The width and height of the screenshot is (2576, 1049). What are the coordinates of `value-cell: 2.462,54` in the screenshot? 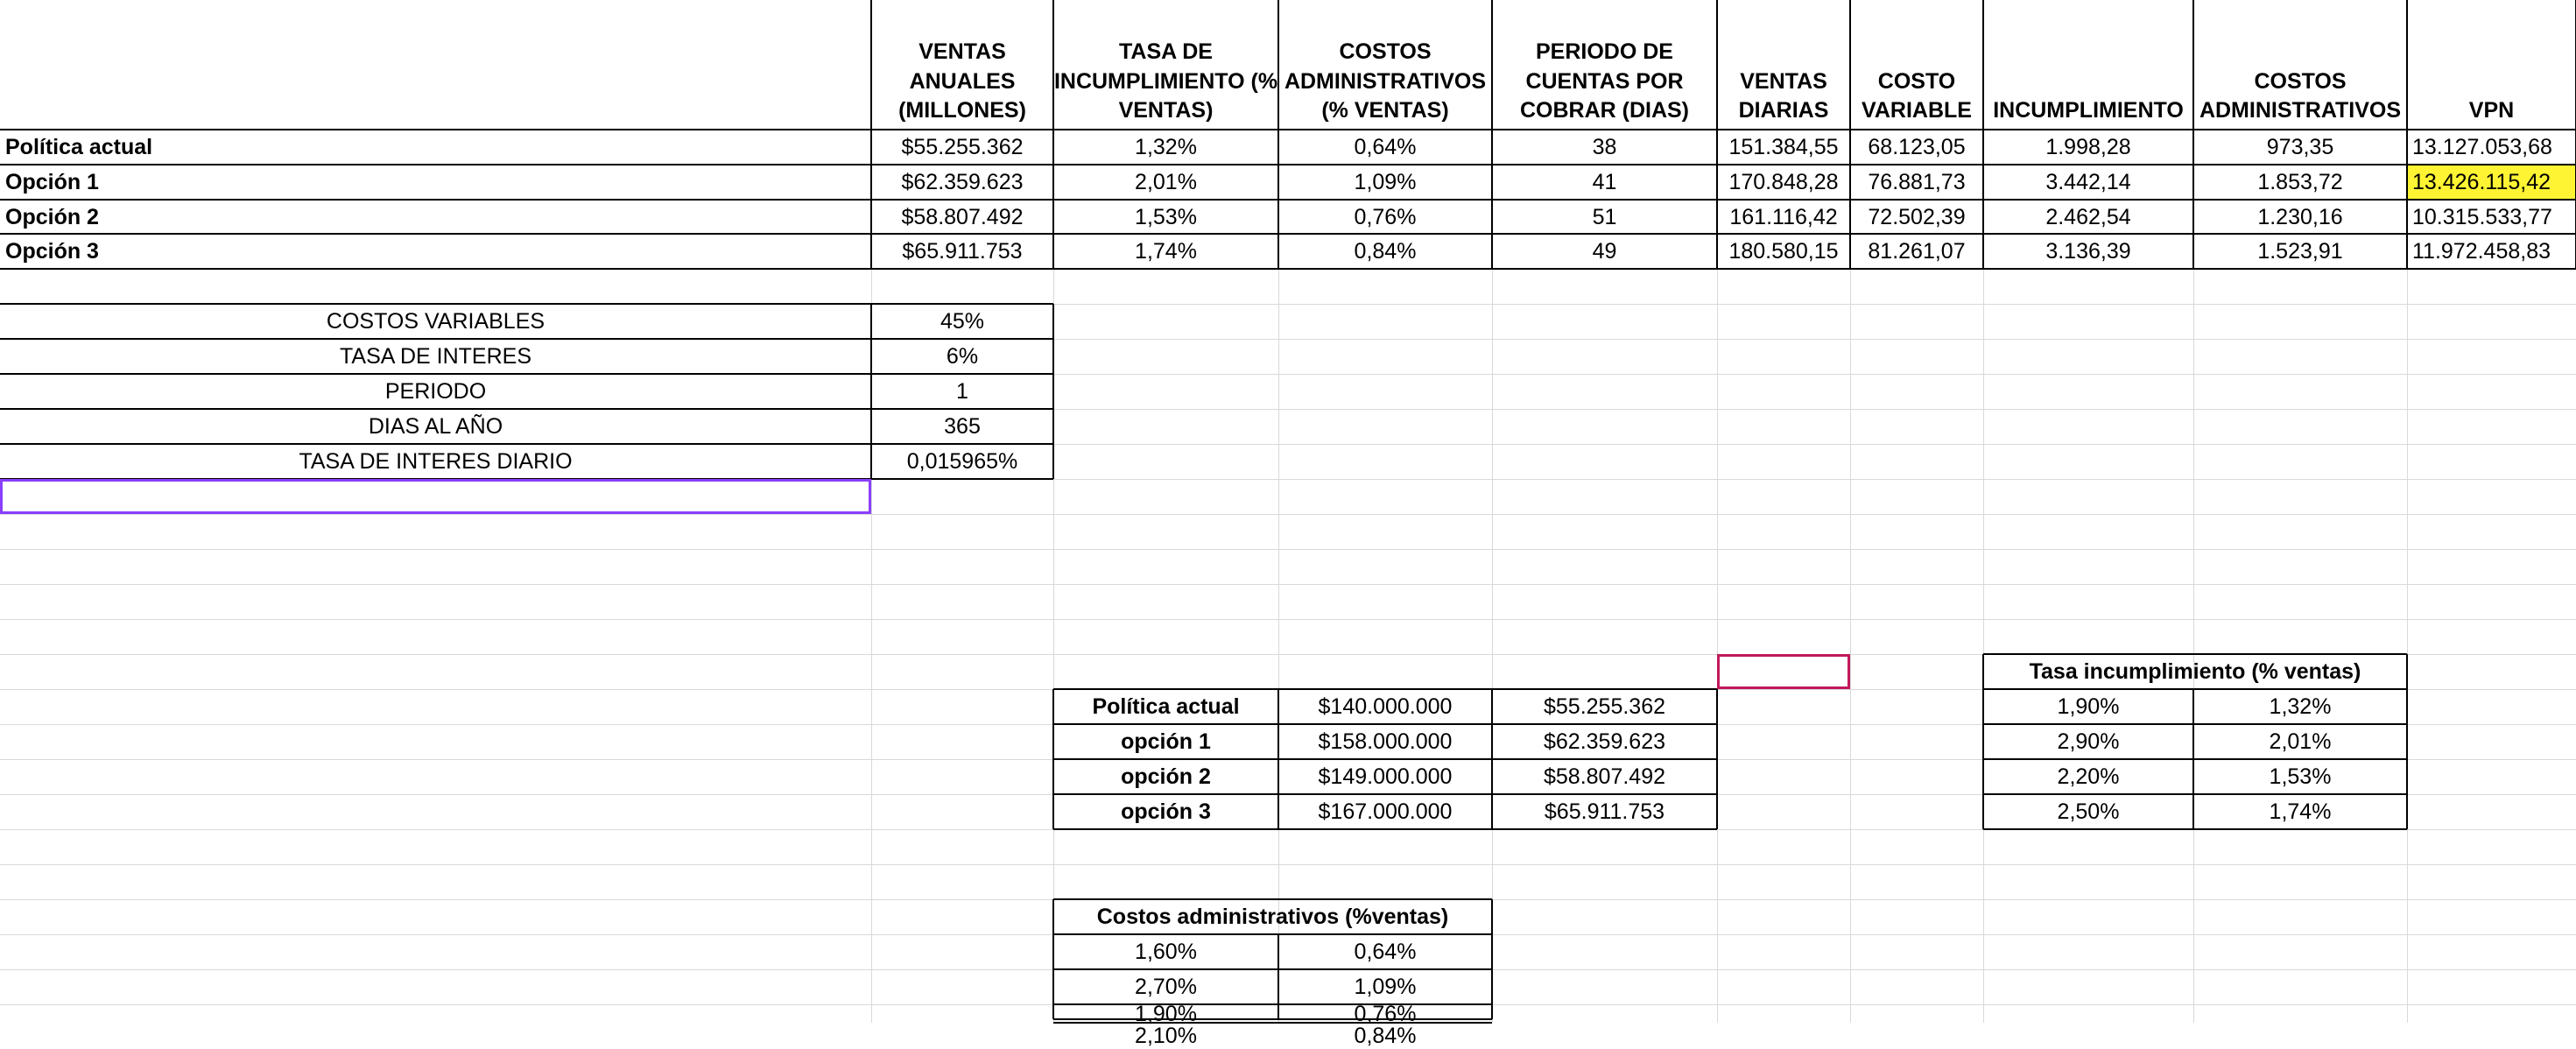 It's located at (2088, 216).